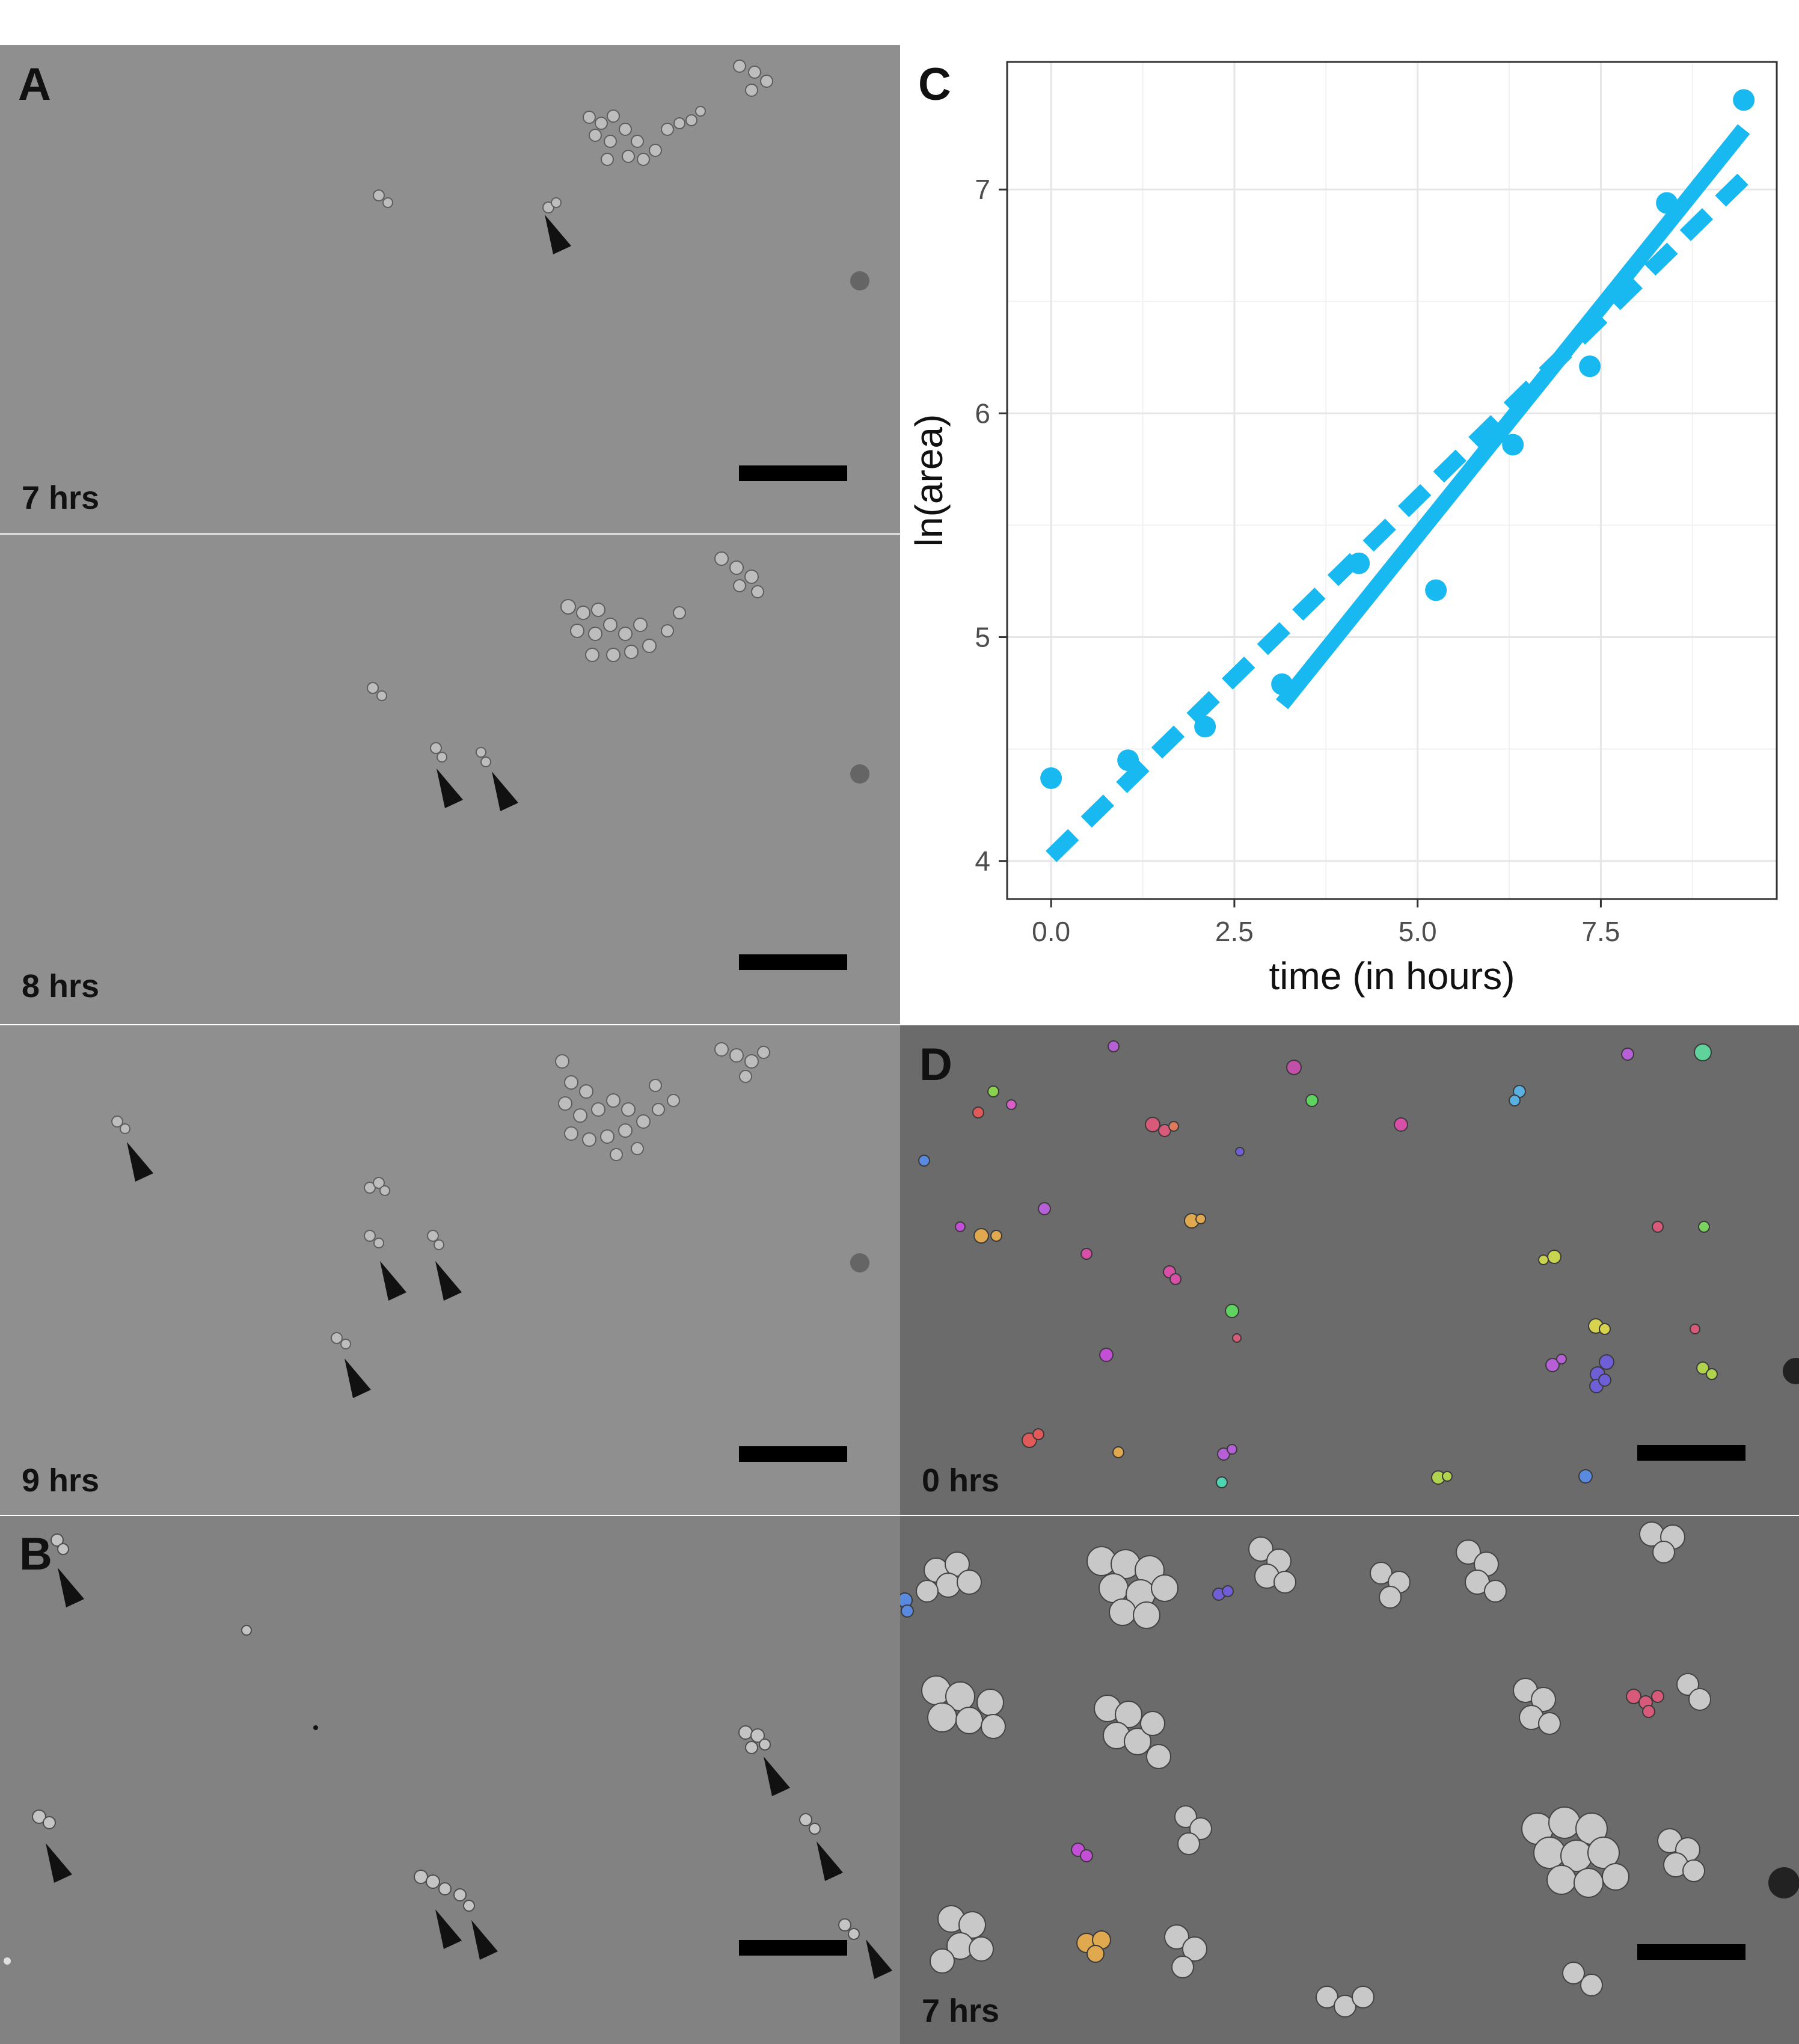  I want to click on chart-axes: 0.0 2.5 5.0 7.5 4 5 6 7, so click(1298, 560).